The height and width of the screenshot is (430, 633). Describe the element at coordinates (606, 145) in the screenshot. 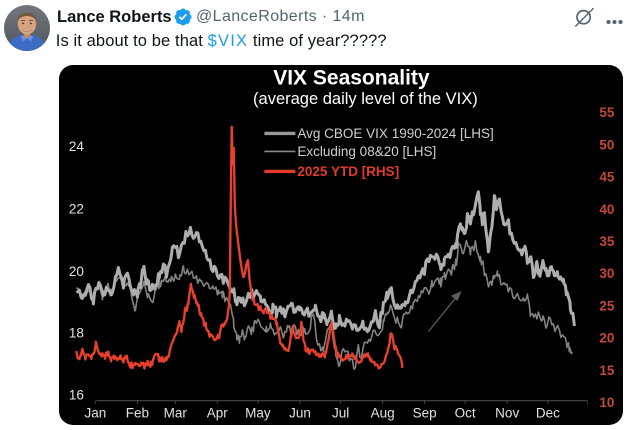

I see `svg-text: 50` at that location.